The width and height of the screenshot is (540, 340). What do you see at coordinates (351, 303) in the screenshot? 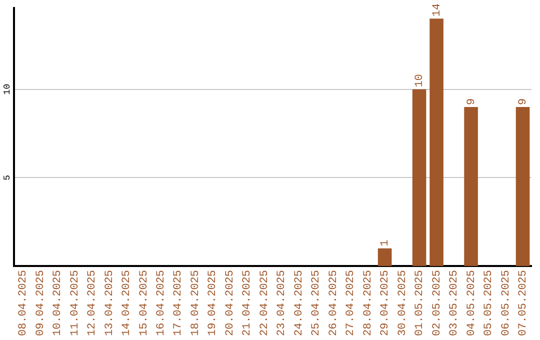
I see `x-tick-label: 27.04.2025` at bounding box center [351, 303].